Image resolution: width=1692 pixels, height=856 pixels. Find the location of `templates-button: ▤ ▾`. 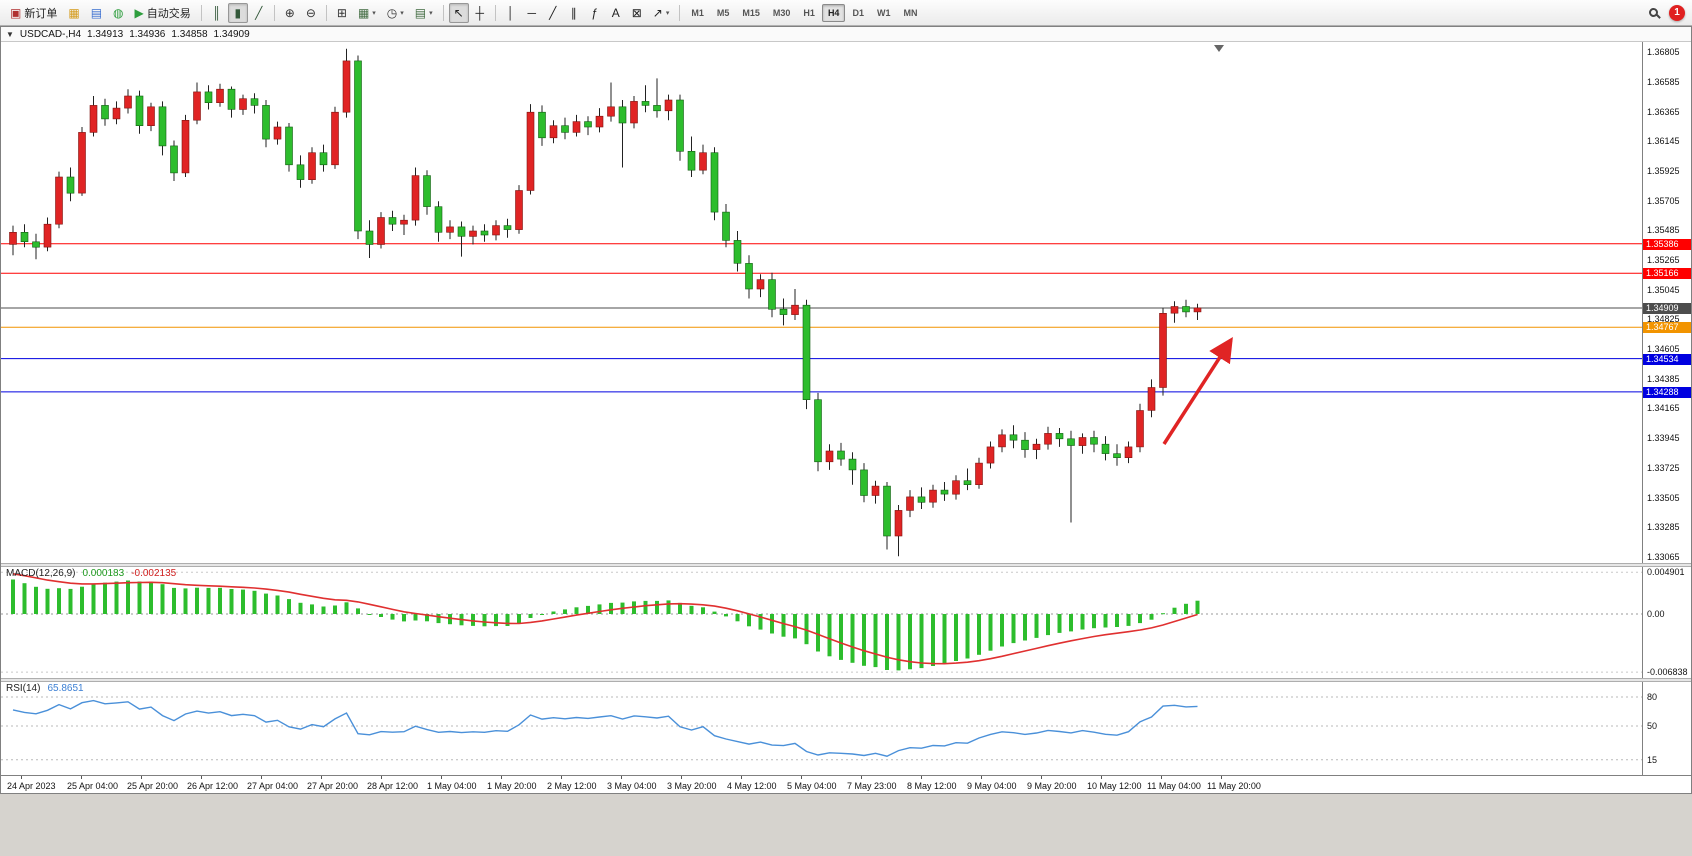

templates-button: ▤ ▾ is located at coordinates (424, 13).